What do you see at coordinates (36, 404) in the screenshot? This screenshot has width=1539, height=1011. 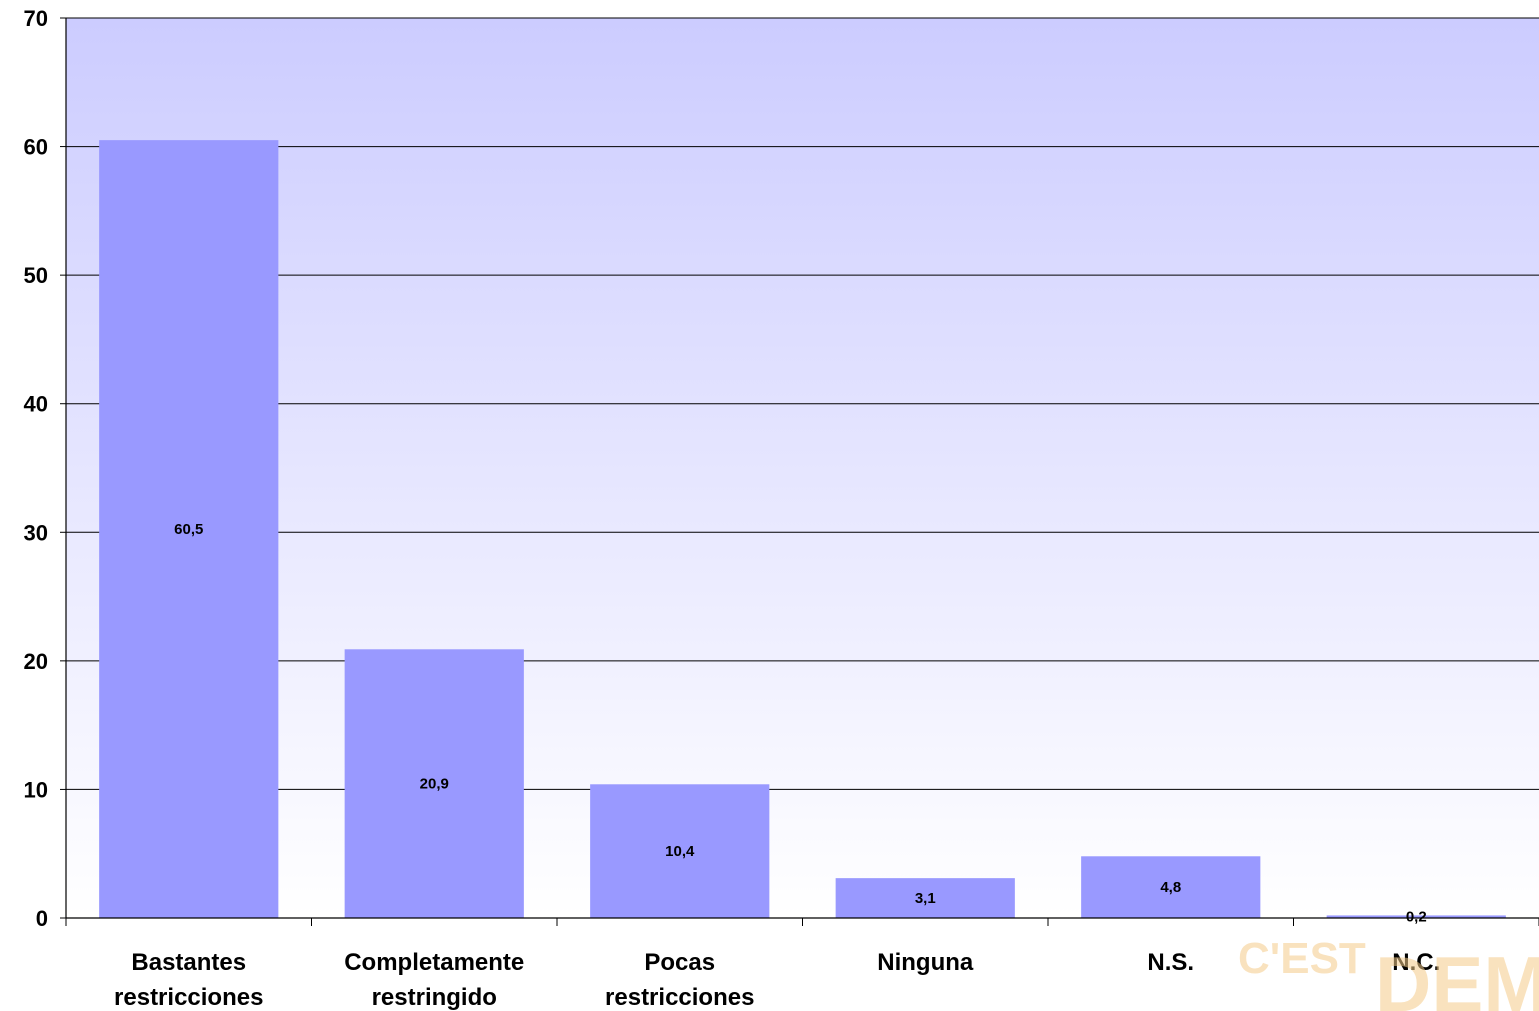 I see `y-tick-label: 40` at bounding box center [36, 404].